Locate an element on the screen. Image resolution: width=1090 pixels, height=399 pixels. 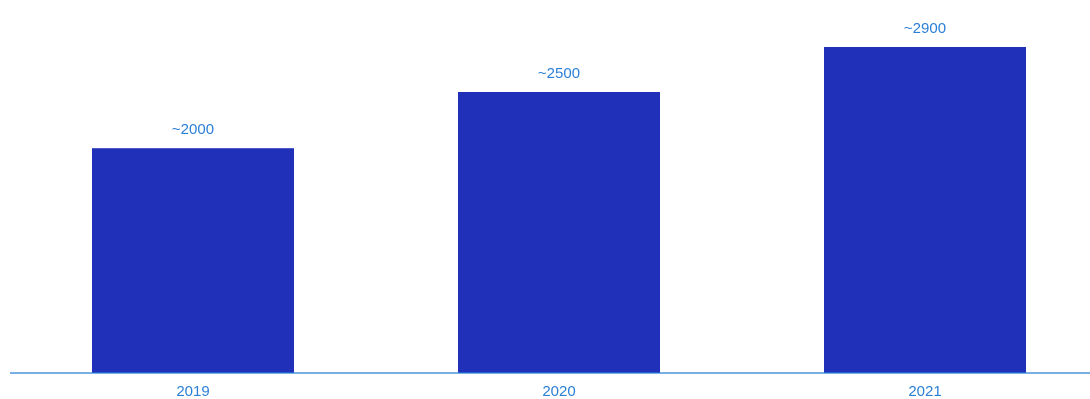
x-tick-labels-group: 2019 2020 2021 is located at coordinates (558, 391).